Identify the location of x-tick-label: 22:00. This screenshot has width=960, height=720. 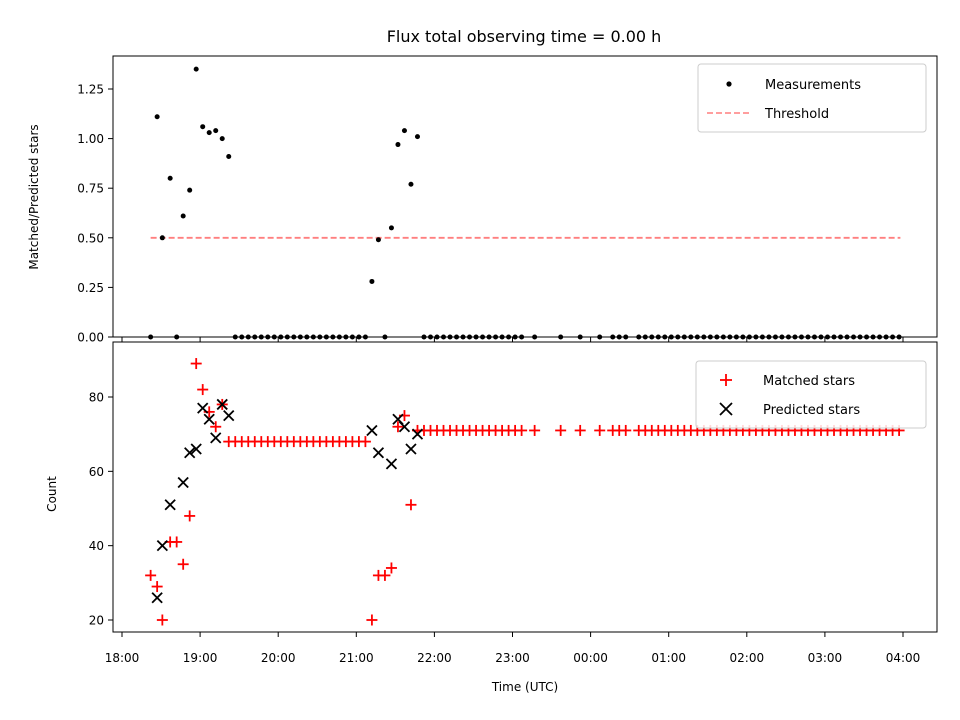
(434, 658).